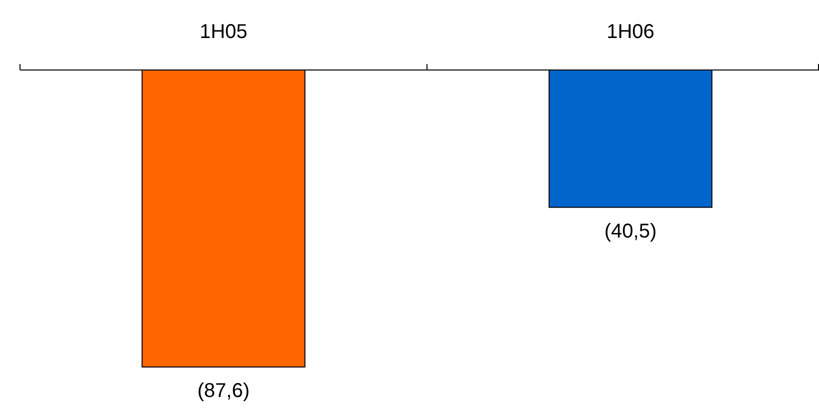 The image size is (819, 411). What do you see at coordinates (224, 32) in the screenshot?
I see `x-tick-label: 1H05` at bounding box center [224, 32].